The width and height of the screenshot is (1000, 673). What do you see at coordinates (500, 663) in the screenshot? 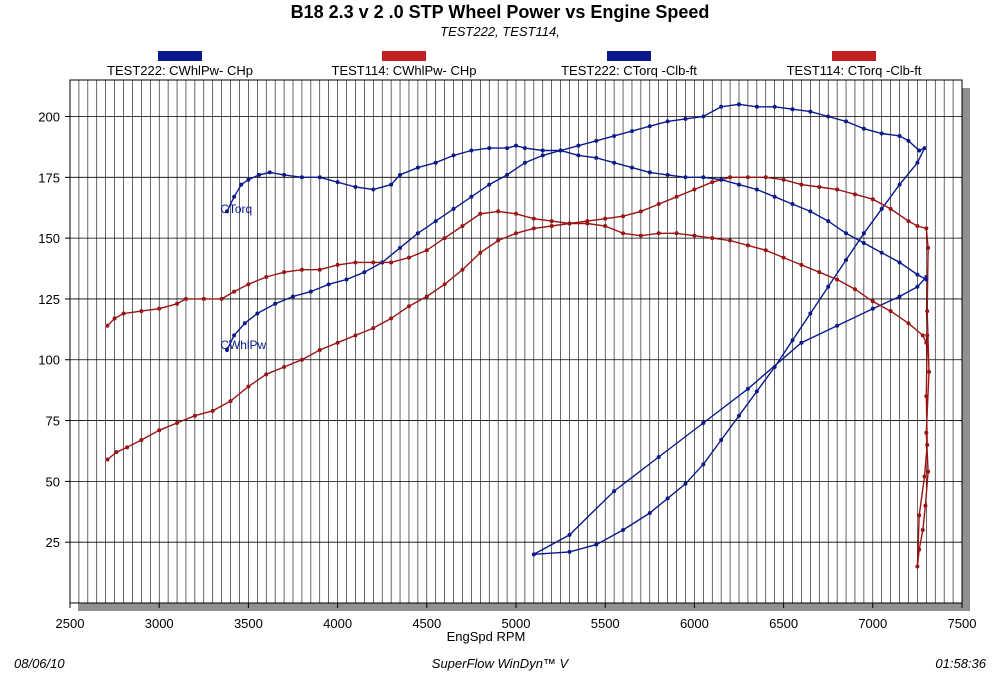
I see `footer-software: SuperFlow WinDyn™ V` at bounding box center [500, 663].